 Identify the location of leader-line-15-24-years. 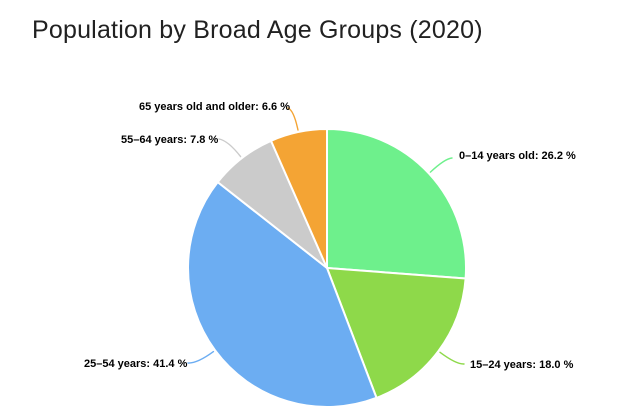
(452, 358).